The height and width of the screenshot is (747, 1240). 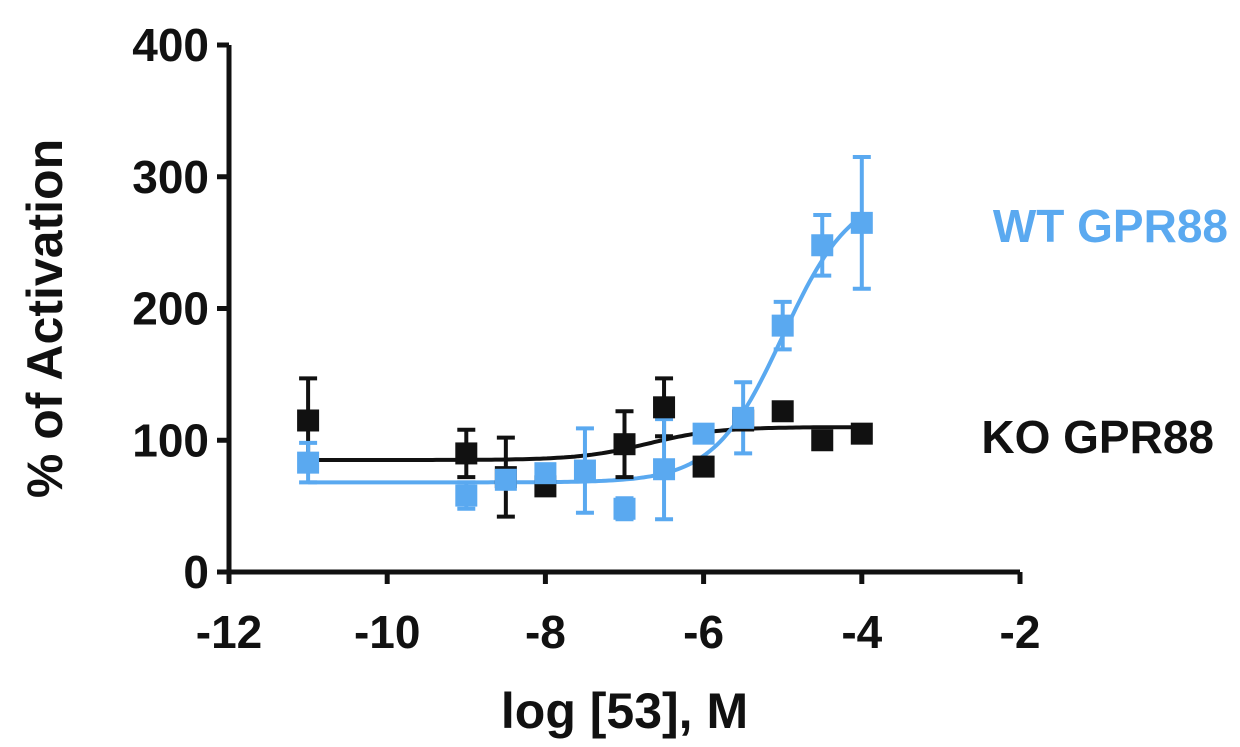 What do you see at coordinates (45, 318) in the screenshot?
I see `y-axis-title: % of Activation` at bounding box center [45, 318].